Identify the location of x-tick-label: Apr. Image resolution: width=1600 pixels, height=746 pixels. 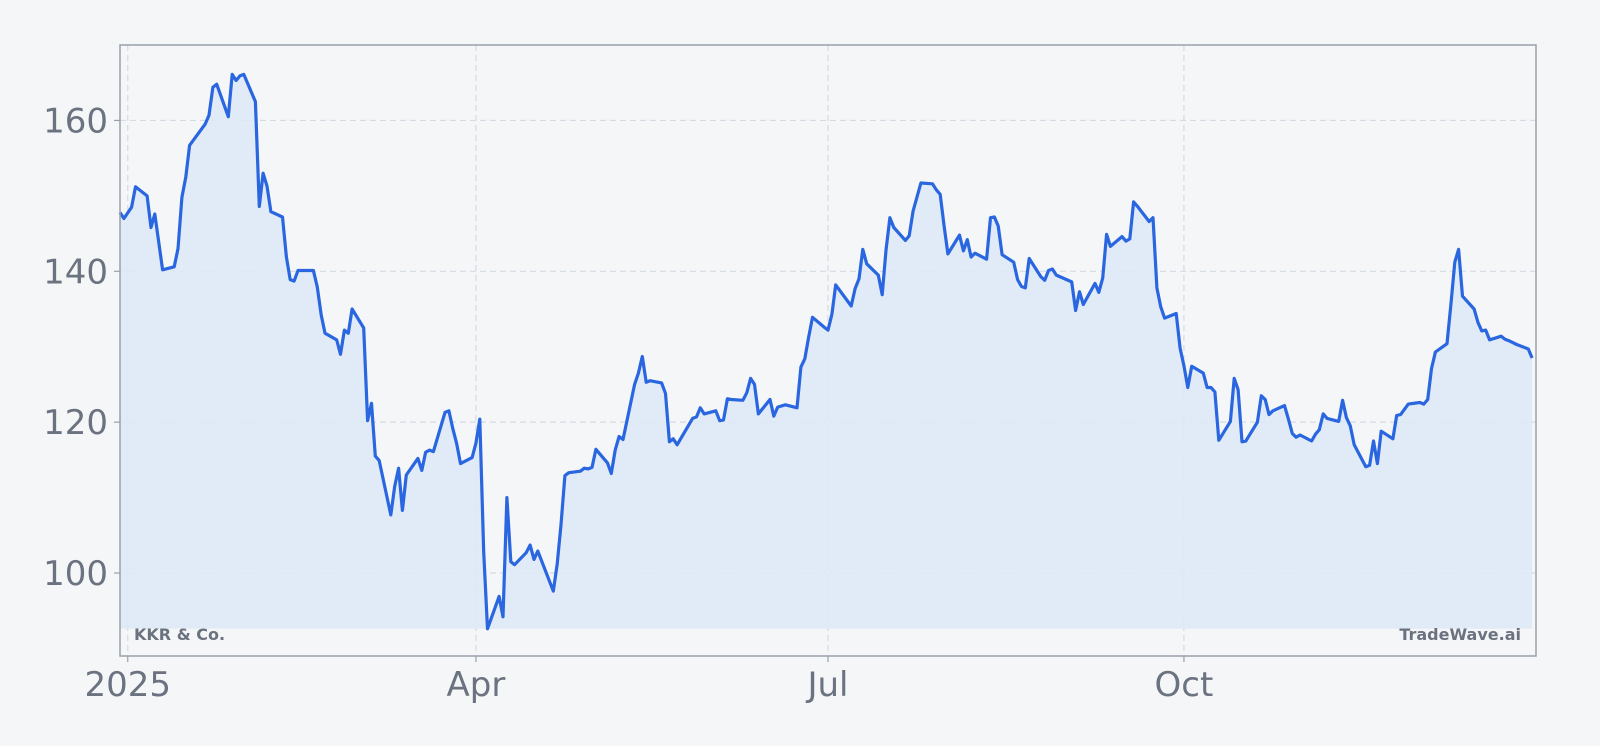
(476, 685).